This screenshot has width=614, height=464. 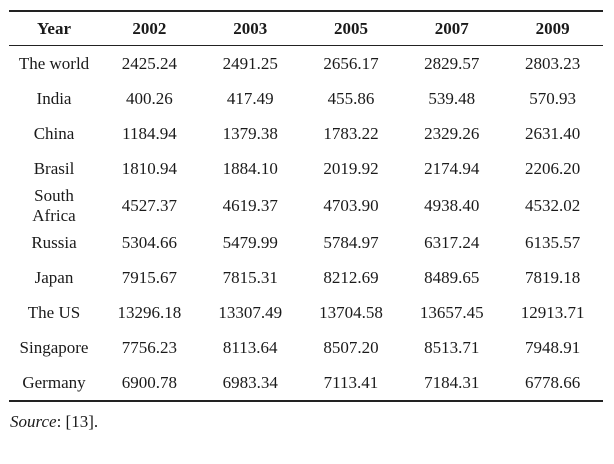 What do you see at coordinates (54, 133) in the screenshot?
I see `row-label: China` at bounding box center [54, 133].